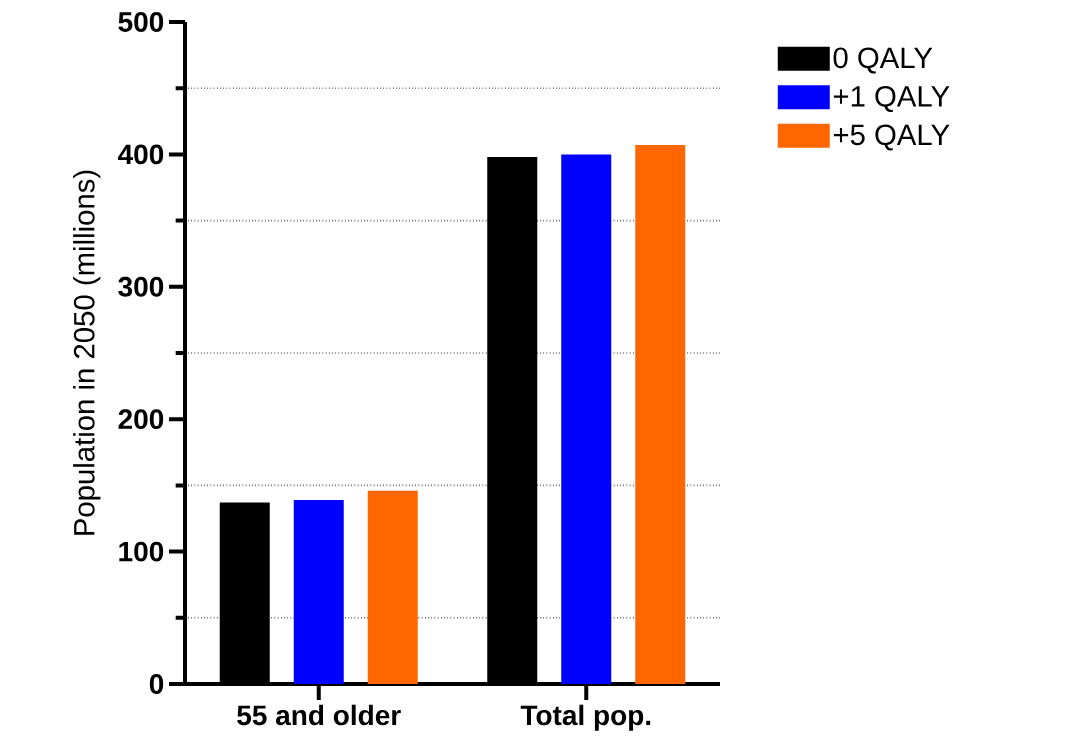 Image resolution: width=1084 pixels, height=745 pixels. What do you see at coordinates (141, 286) in the screenshot?
I see `y-tick-label: 300` at bounding box center [141, 286].